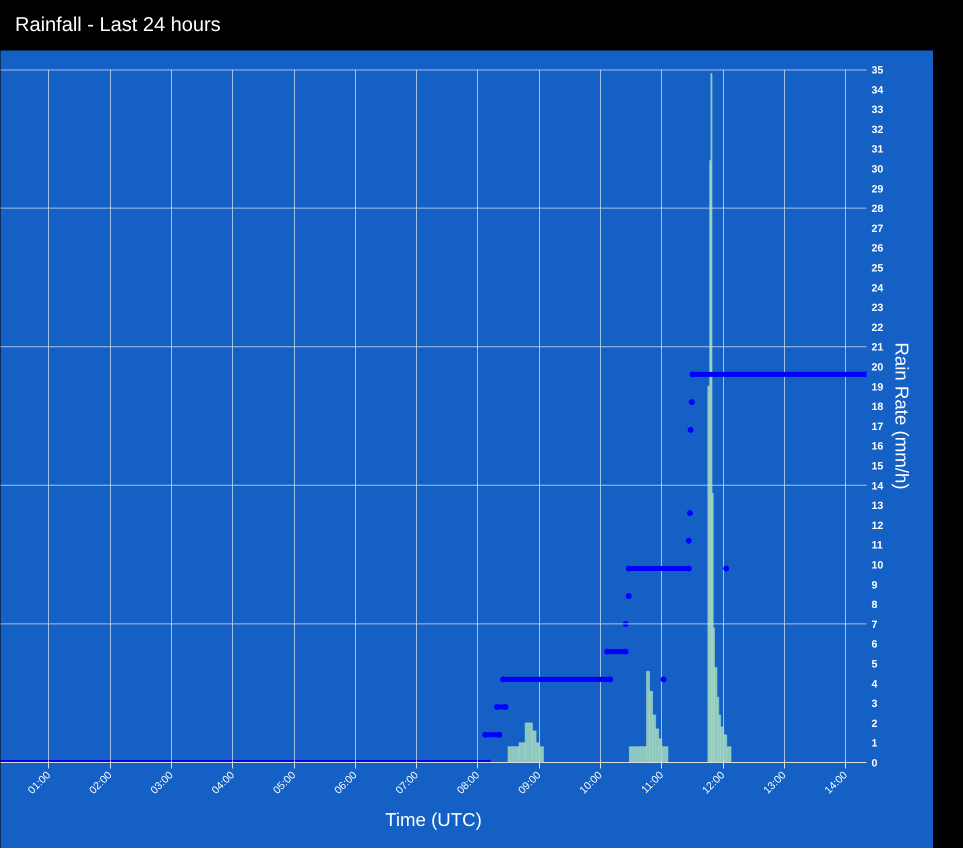  I want to click on y2-tick-label: 17, so click(878, 426).